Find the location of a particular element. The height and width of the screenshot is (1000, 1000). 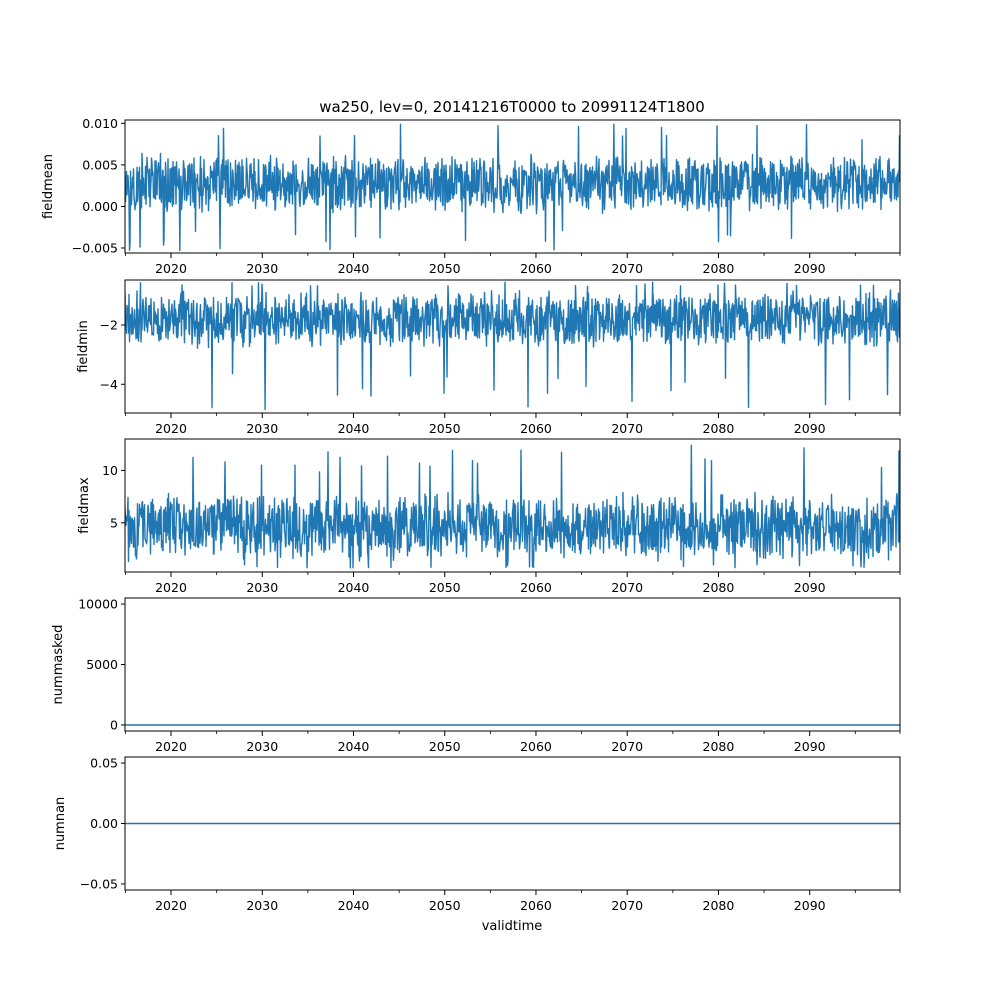

y-tick-label: −4 is located at coordinates (109, 384).